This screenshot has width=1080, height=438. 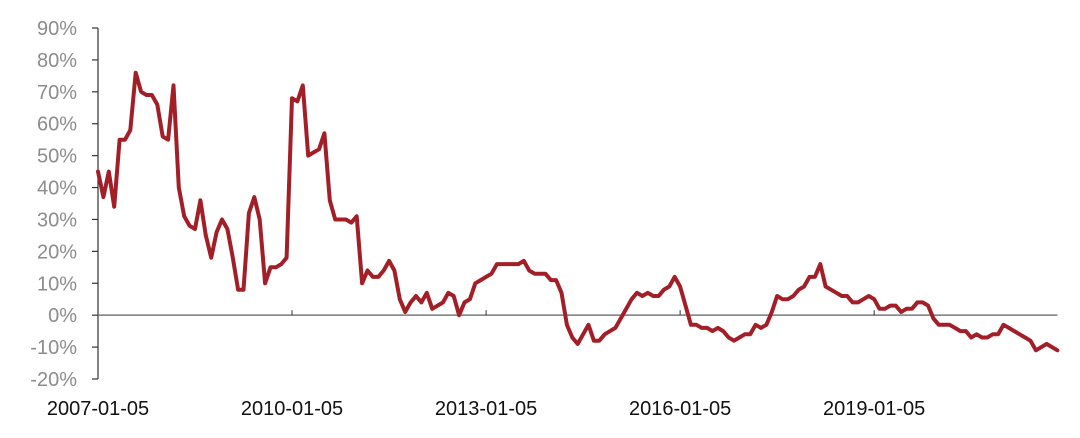 I want to click on y-tick-label: 20%, so click(x=57, y=252).